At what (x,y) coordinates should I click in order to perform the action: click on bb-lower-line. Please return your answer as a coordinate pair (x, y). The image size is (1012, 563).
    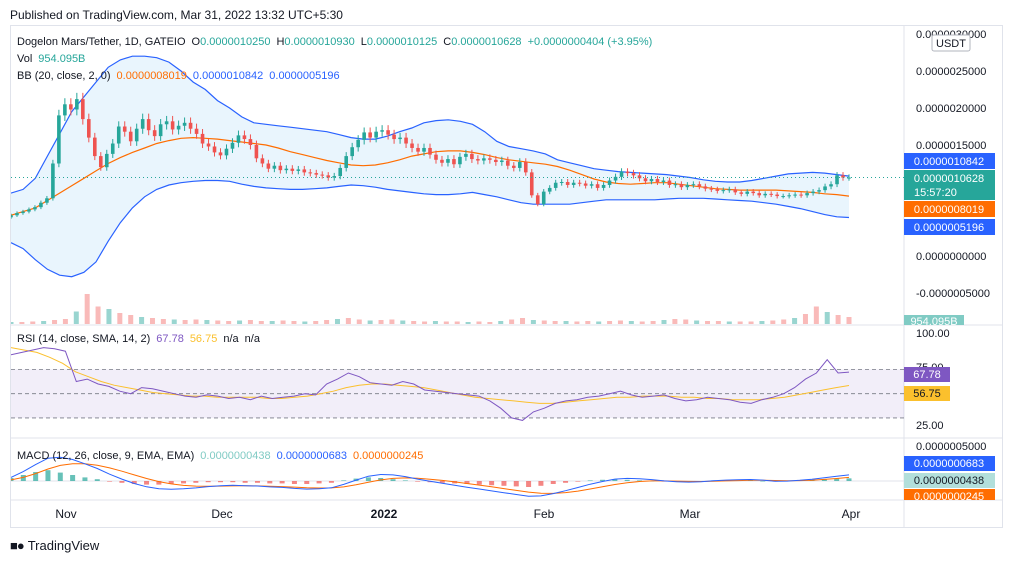
    Looking at the image, I should click on (430, 228).